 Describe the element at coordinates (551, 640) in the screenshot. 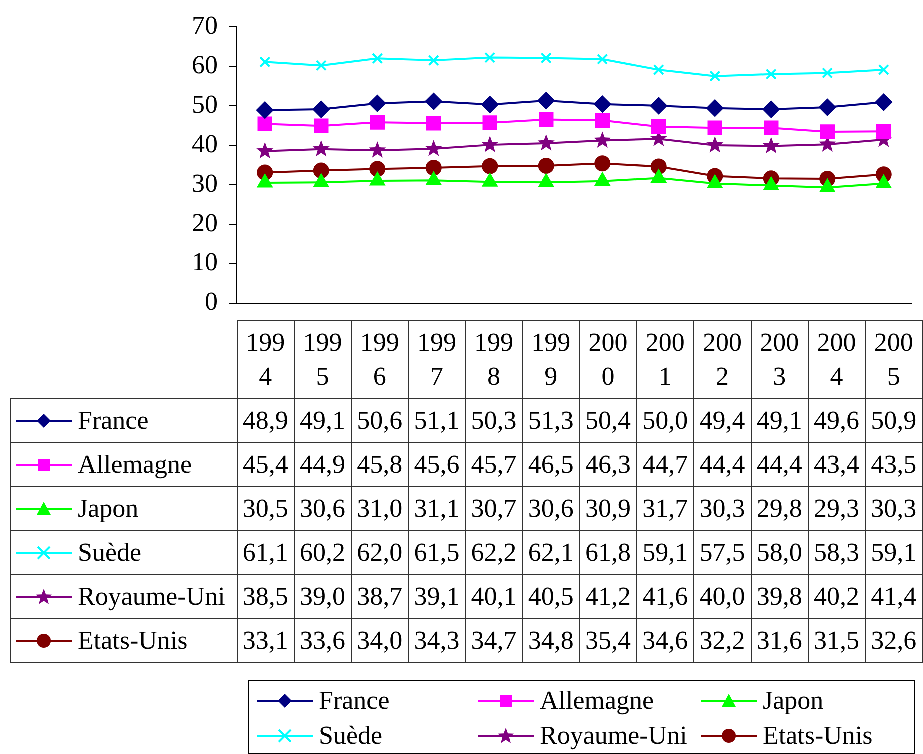

I see `data-label: 34,8` at that location.